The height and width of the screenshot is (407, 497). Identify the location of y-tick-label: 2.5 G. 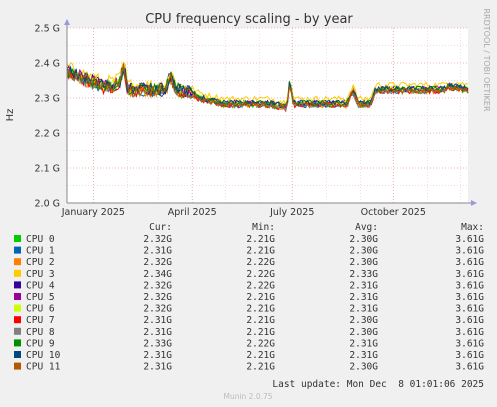
(48, 29).